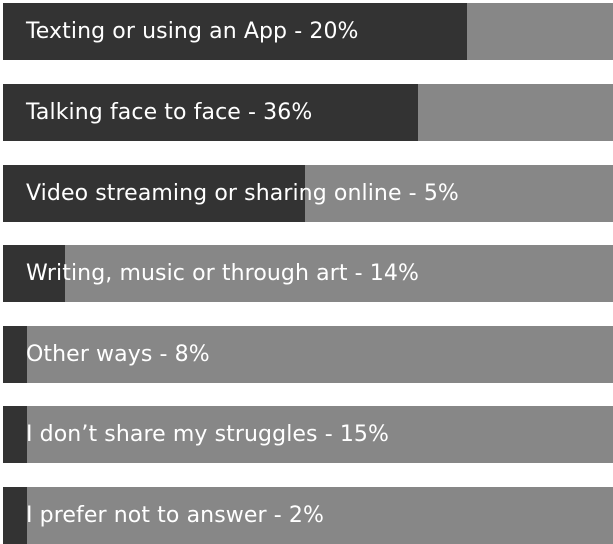  I want to click on bar-label: Video streaming or sharing online - 5%, so click(242, 193).